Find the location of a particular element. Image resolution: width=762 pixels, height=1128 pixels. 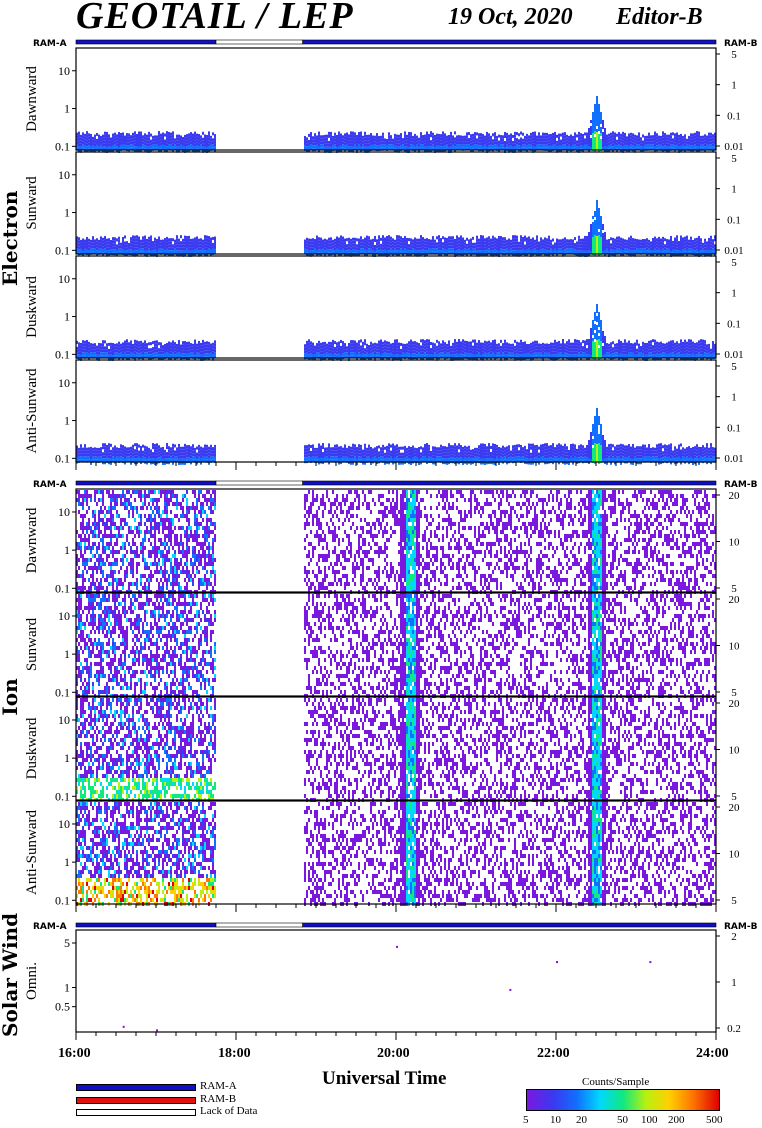

legend-ram-b-swatch is located at coordinates (136, 1100).